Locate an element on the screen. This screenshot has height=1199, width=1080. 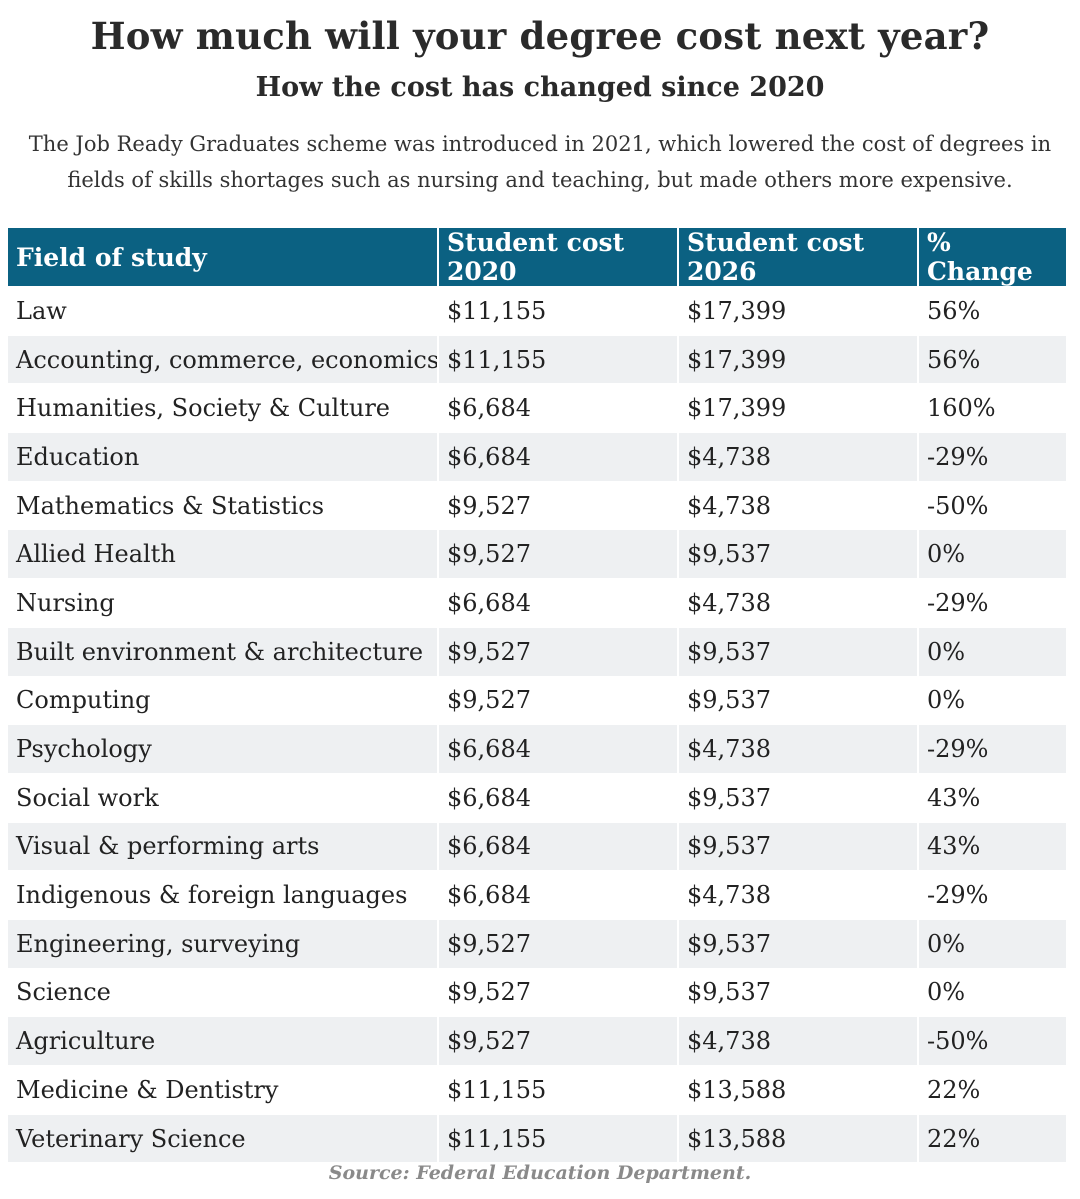
field-cell: Indigenous & foreign languages is located at coordinates (223, 895).